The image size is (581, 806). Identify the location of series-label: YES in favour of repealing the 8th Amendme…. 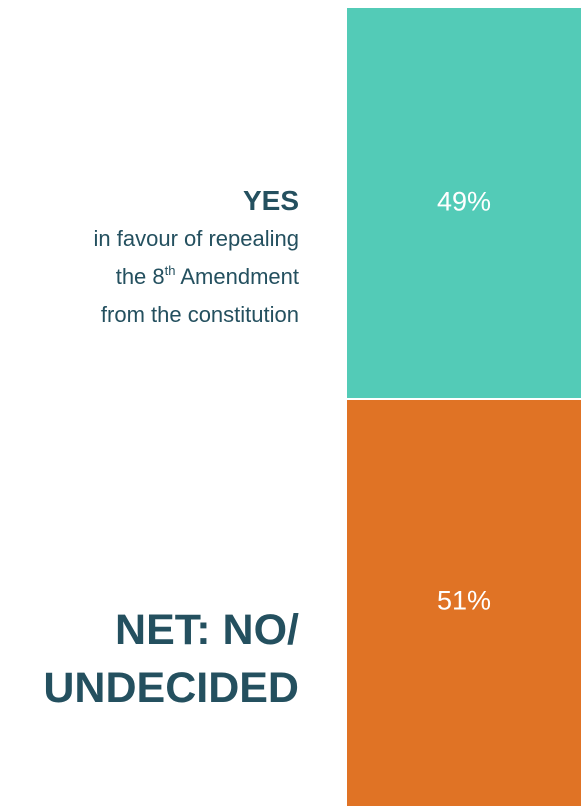
(196, 258).